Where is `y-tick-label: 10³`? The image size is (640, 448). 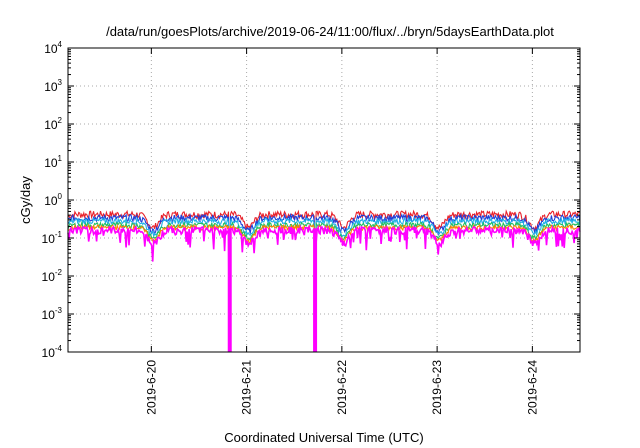
y-tick-label: 10³ is located at coordinates (53, 86).